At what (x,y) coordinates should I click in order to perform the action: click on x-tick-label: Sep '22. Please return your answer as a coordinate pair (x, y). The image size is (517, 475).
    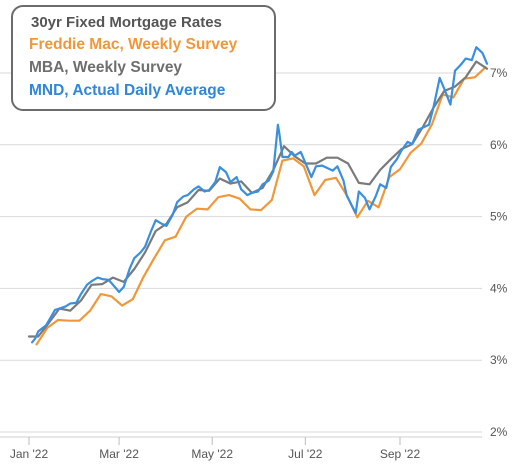
    Looking at the image, I should click on (400, 454).